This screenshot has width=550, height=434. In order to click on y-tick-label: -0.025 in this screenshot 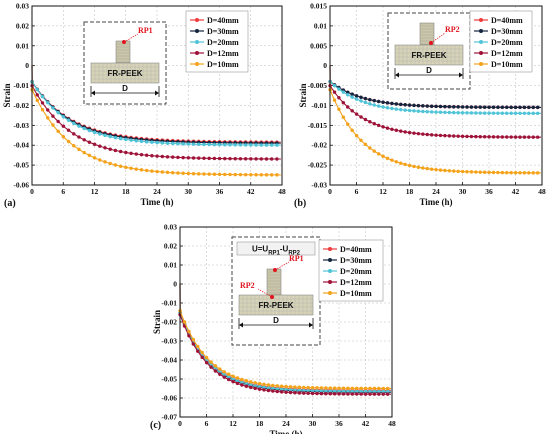, I will do `click(318, 165)`.